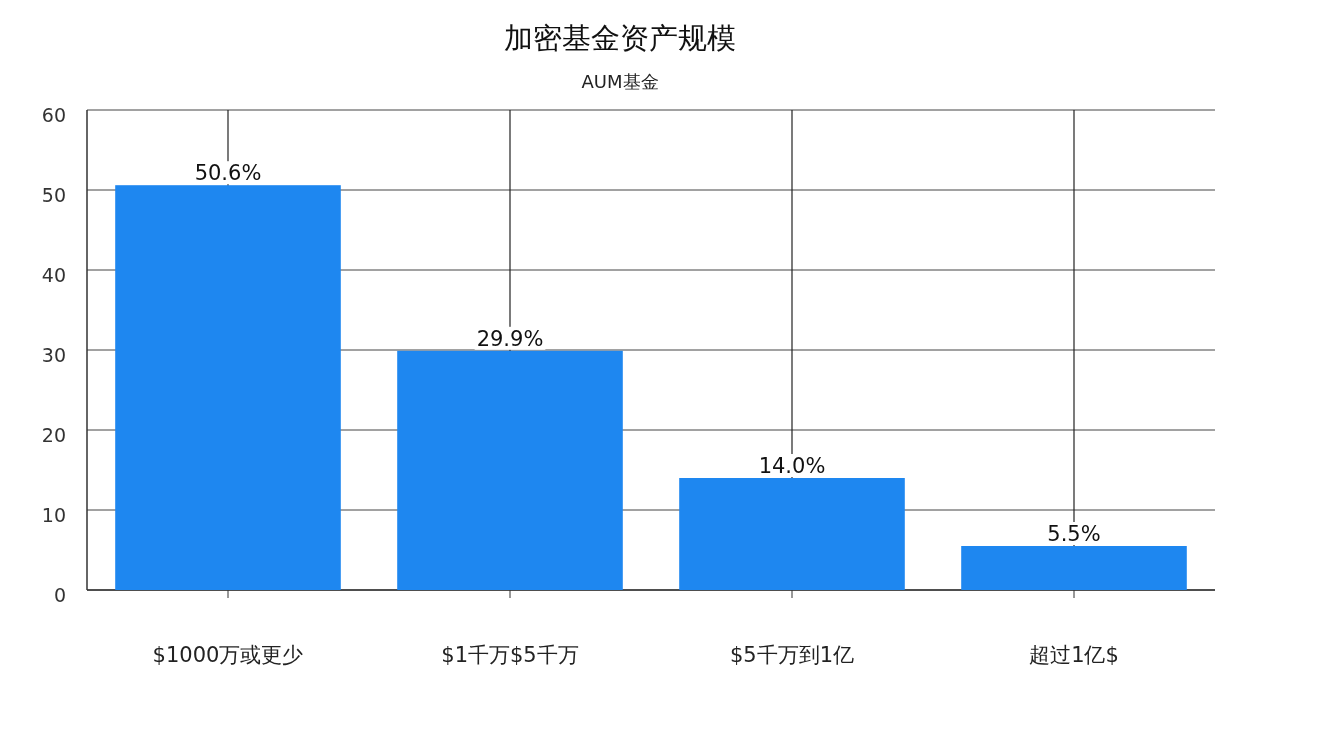 This screenshot has width=1328, height=734. I want to click on x-tick-label: 超过1亿$, so click(1074, 655).